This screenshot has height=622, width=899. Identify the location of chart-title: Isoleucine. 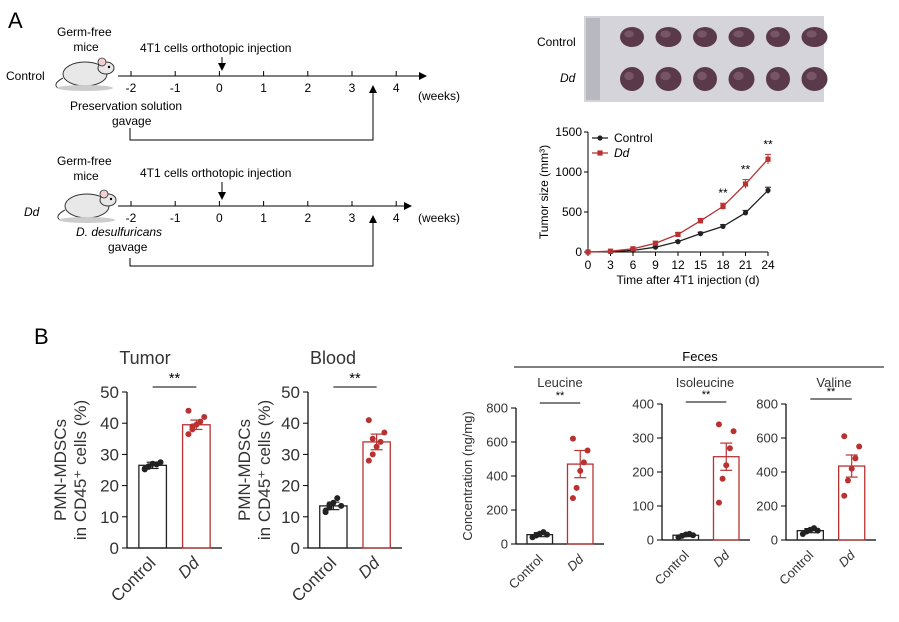
(705, 382).